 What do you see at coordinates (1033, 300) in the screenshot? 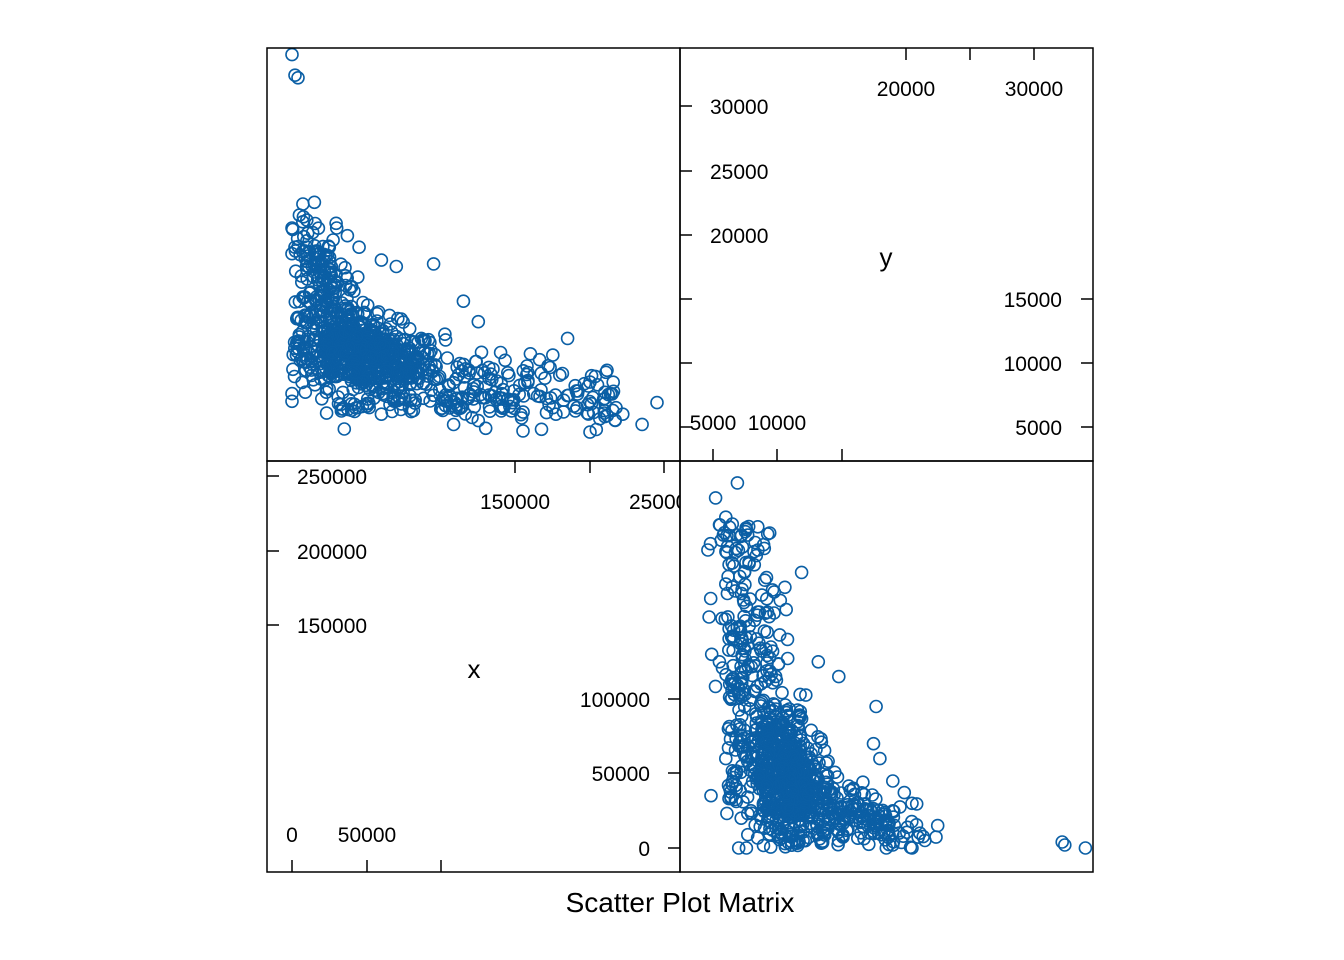
I see `y-right-label-15000: 15000` at bounding box center [1033, 300].